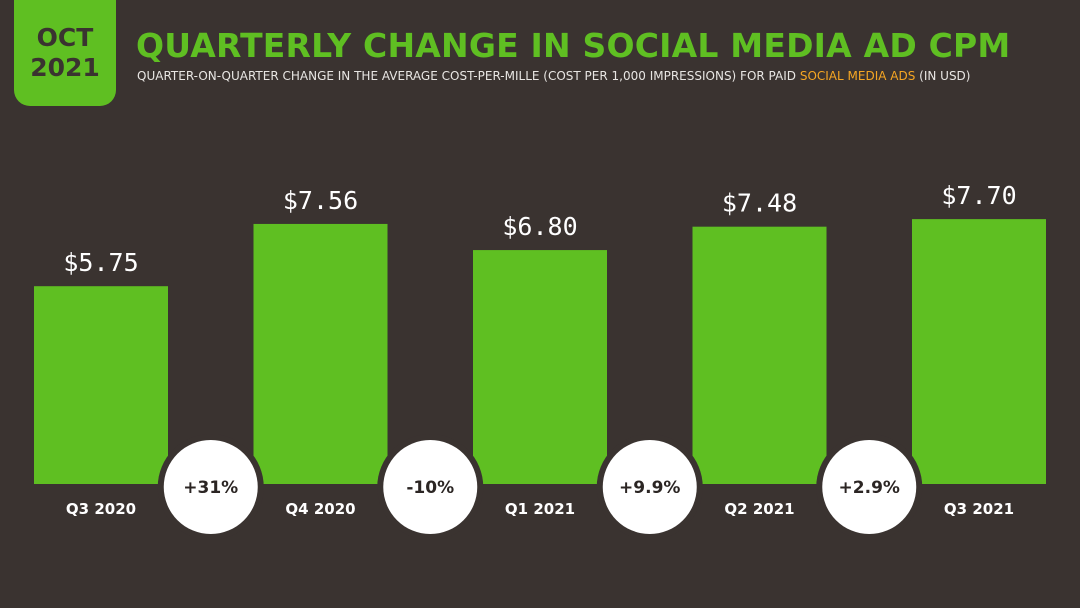 This screenshot has height=608, width=1080. I want to click on change-label-1: +31%, so click(210, 488).